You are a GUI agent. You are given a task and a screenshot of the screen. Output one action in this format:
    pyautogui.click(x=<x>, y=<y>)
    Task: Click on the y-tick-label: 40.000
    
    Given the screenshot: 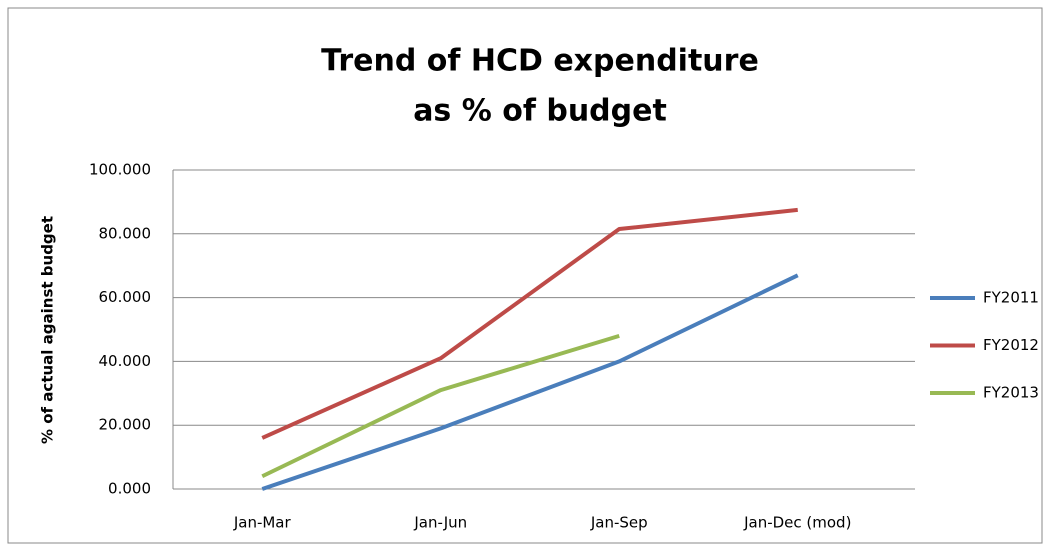 What is the action you would take?
    pyautogui.click(x=125, y=361)
    